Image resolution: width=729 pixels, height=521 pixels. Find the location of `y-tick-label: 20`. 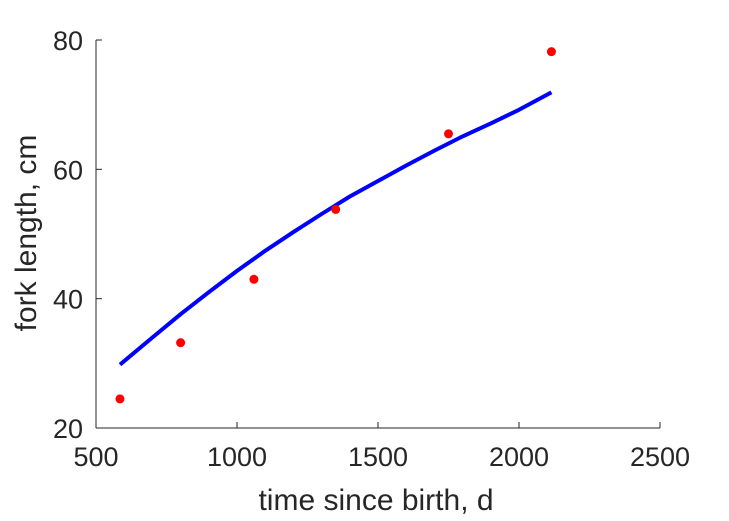

y-tick-label: 20 is located at coordinates (68, 429).